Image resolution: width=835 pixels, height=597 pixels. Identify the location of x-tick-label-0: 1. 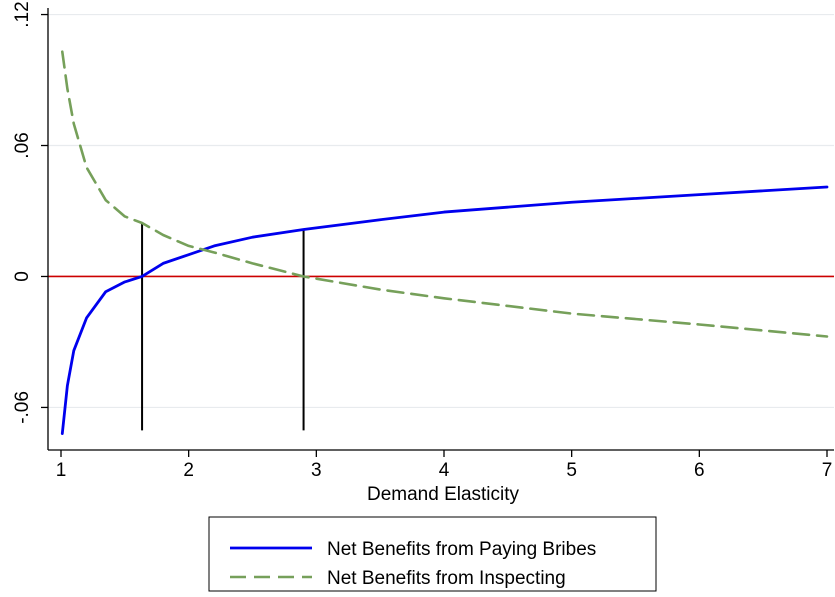
(61, 470).